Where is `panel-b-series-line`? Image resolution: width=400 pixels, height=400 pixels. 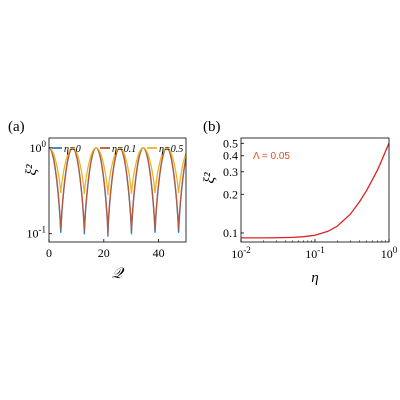 panel-b-series-line is located at coordinates (315, 191).